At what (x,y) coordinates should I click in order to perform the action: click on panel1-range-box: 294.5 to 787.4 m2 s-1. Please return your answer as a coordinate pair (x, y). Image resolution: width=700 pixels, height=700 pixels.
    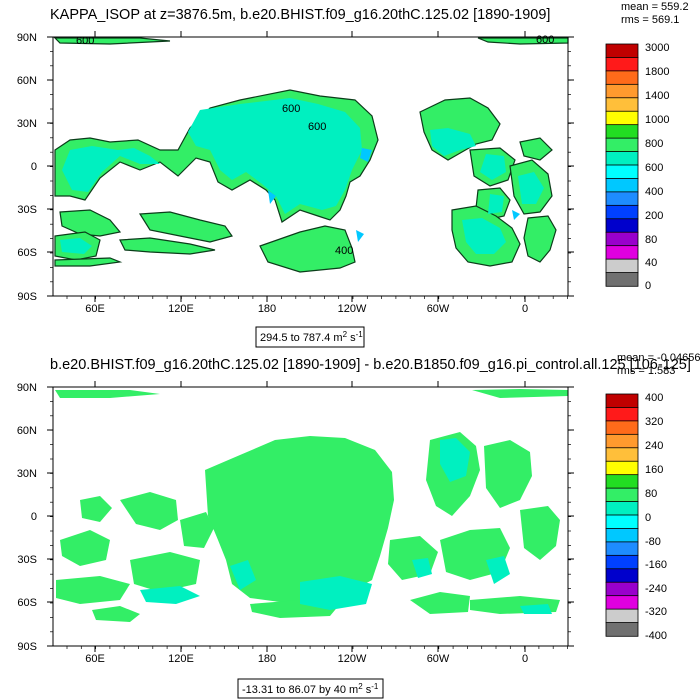
    Looking at the image, I should click on (310, 337).